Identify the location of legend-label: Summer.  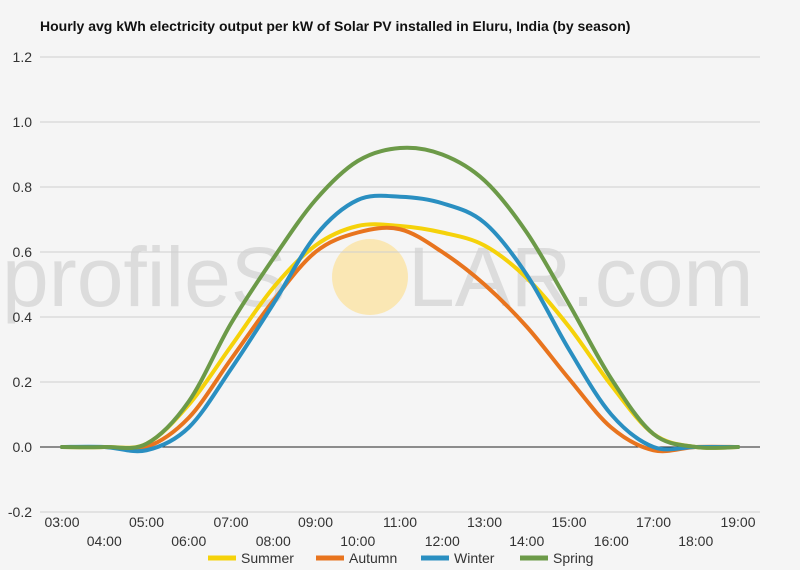
(267, 558).